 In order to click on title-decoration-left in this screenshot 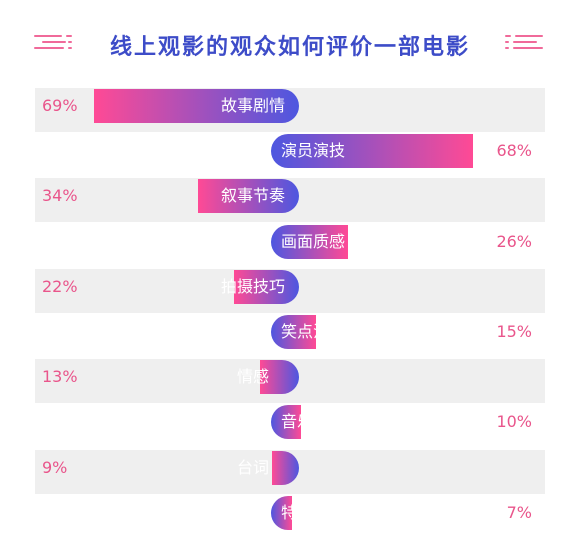, I will do `click(54, 42)`.